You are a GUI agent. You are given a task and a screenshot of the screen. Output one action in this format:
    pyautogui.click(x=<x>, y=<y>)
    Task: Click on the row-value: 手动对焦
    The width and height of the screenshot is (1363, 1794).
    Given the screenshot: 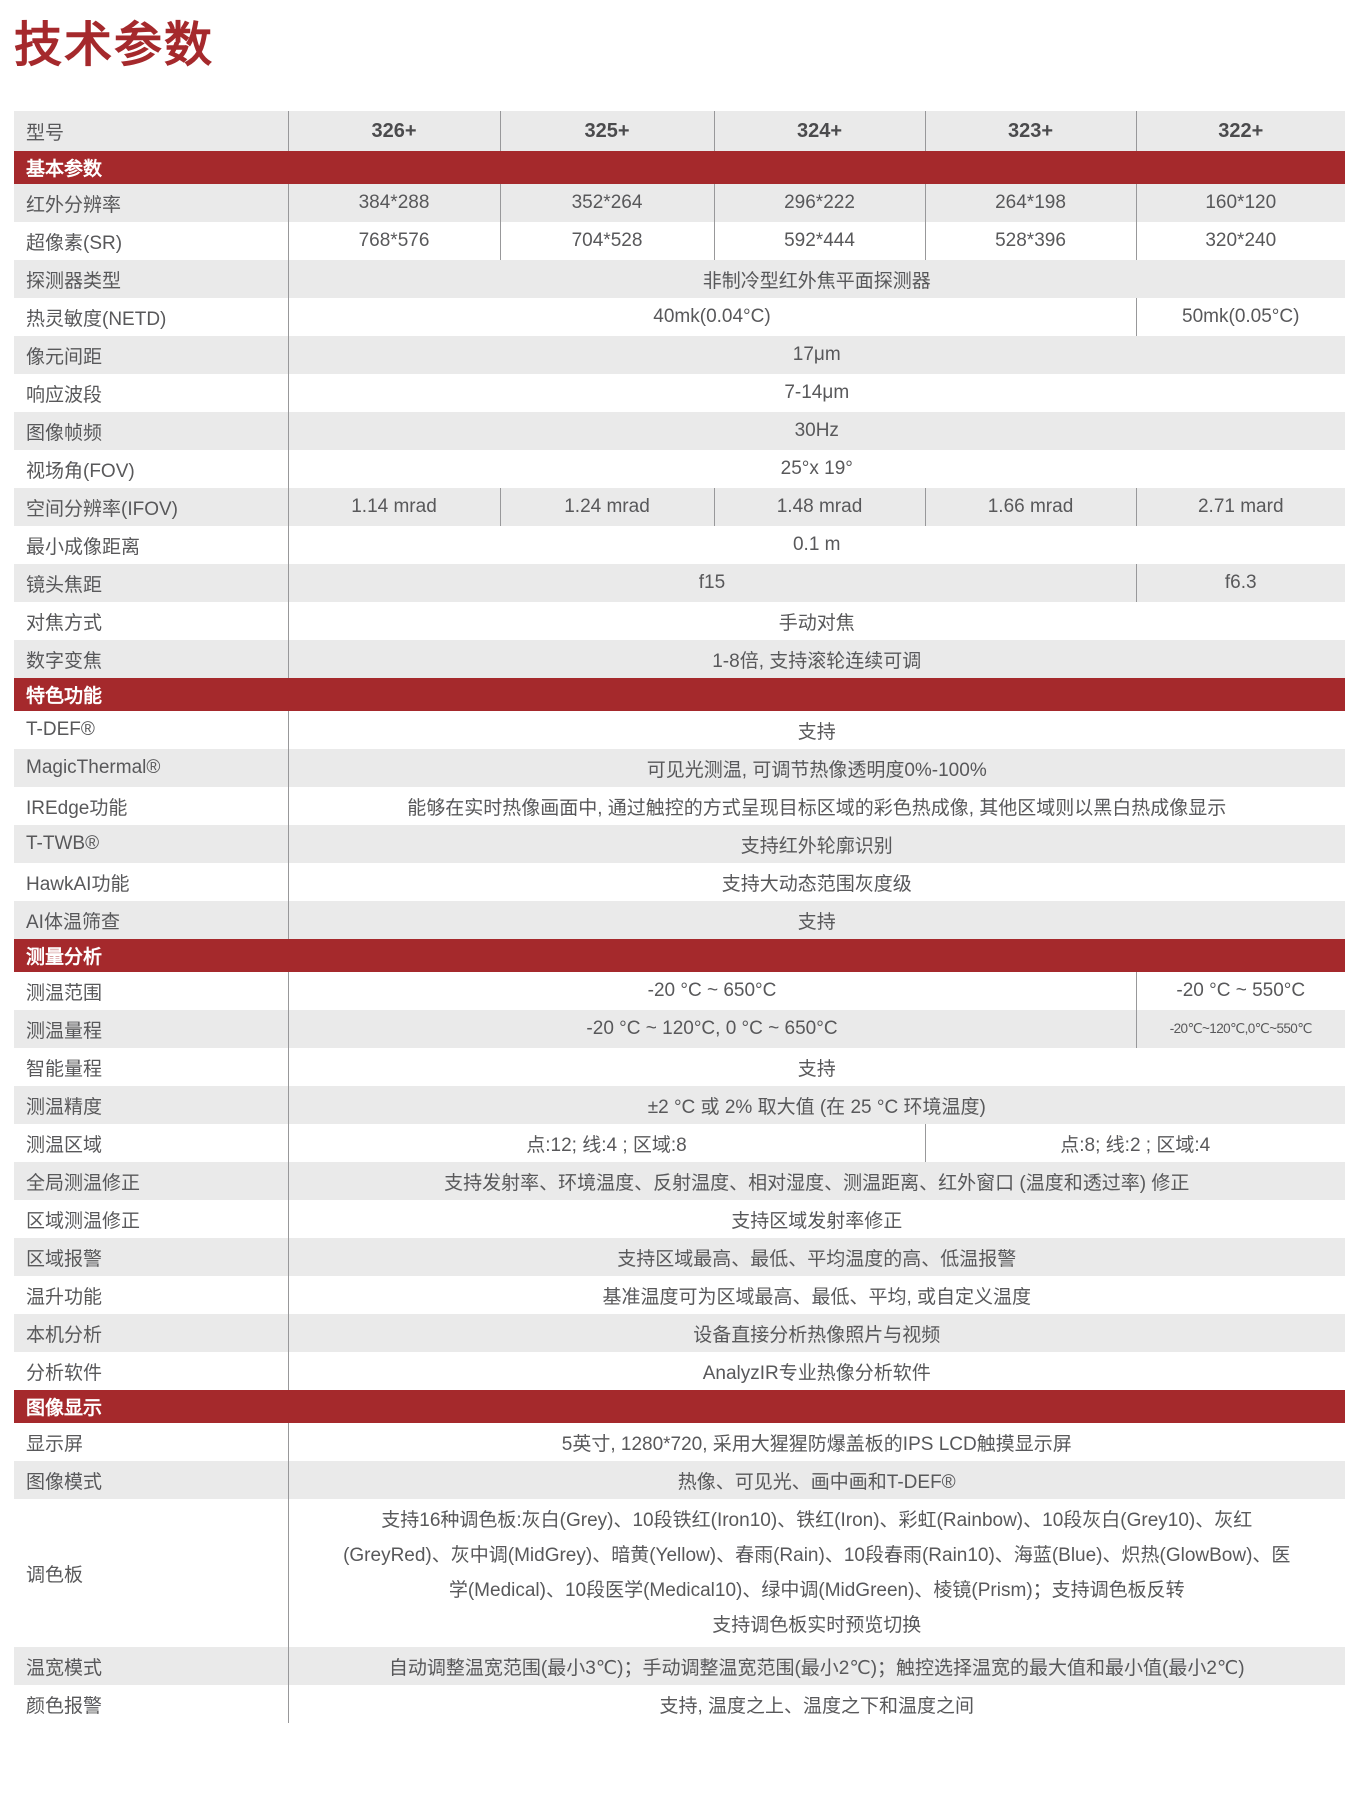 What is the action you would take?
    pyautogui.click(x=816, y=621)
    